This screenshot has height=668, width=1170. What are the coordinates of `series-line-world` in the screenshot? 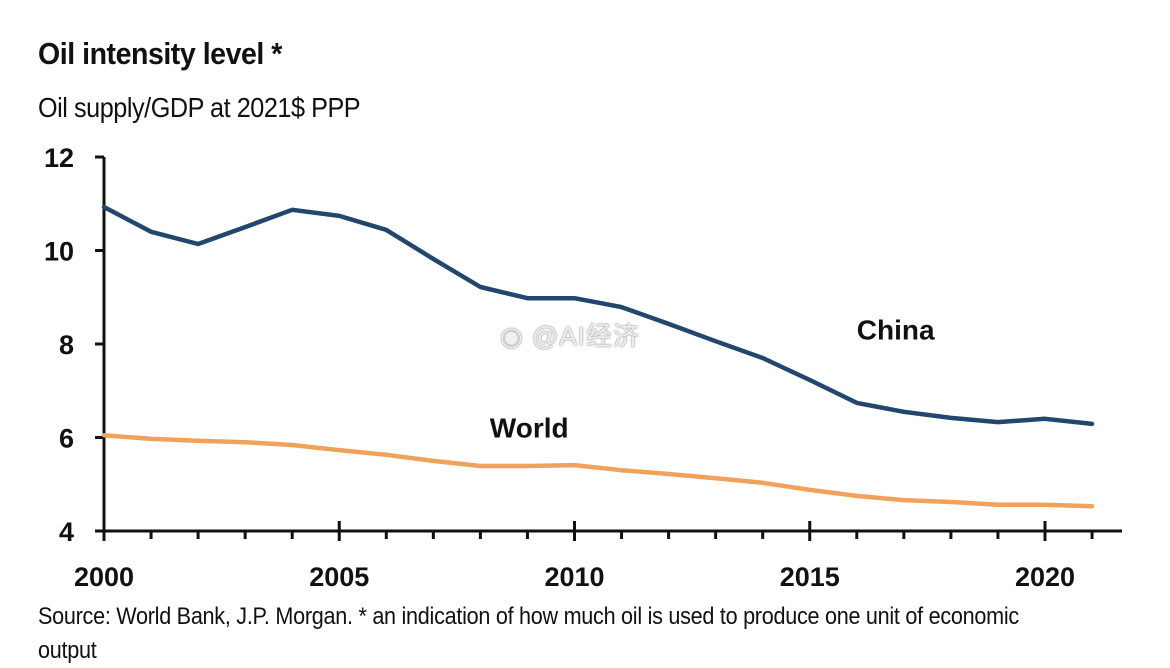 It's located at (598, 470).